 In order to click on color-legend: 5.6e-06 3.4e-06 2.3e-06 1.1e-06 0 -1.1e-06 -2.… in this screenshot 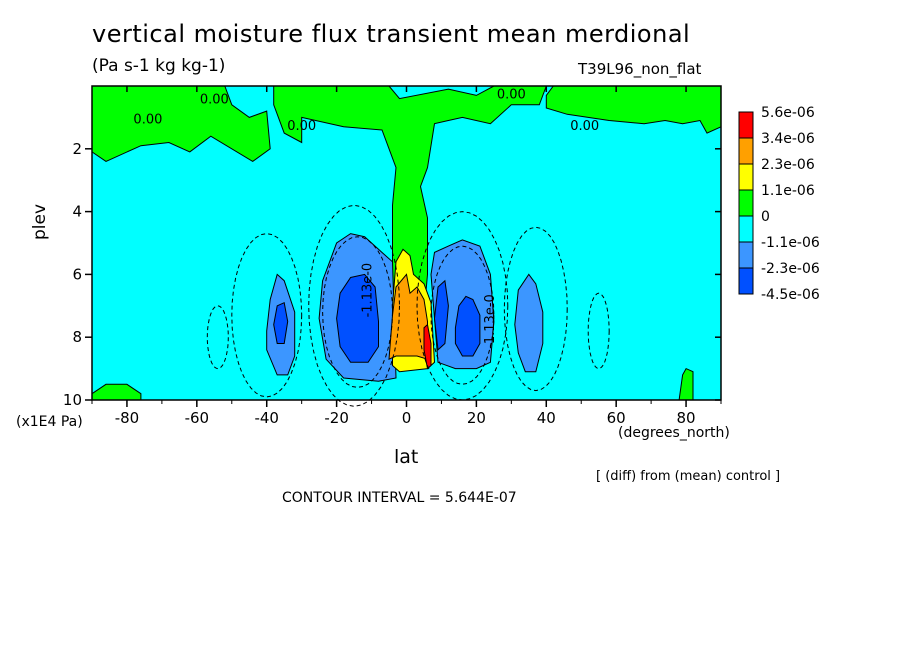, I will do `click(779, 204)`.